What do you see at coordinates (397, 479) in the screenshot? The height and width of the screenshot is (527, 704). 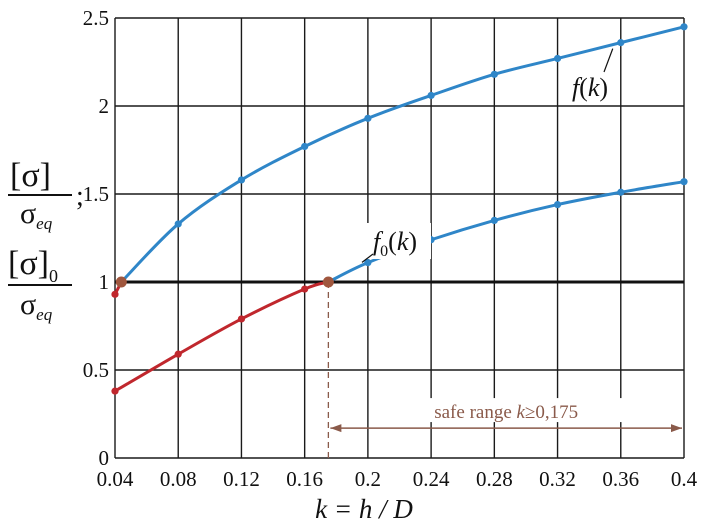 I see `x-tick-labels: 0.04 0.08 0.12 0.16 0.2 0.24 0.28 0.32 0.36 0.4` at bounding box center [397, 479].